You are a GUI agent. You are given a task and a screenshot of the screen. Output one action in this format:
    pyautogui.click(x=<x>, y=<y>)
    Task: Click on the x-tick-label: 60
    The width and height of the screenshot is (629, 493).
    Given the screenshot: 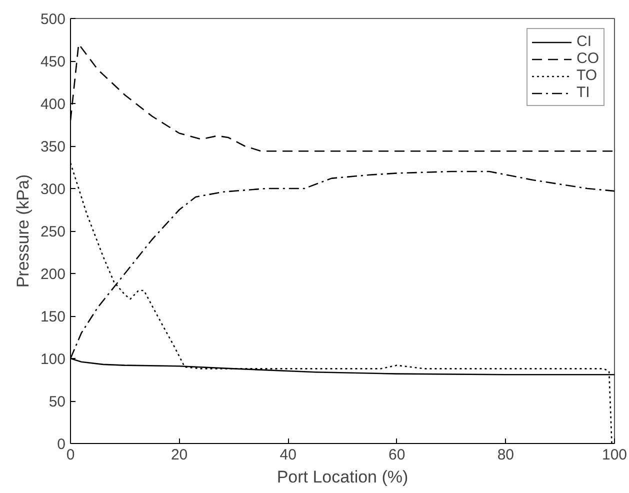 What is the action you would take?
    pyautogui.click(x=397, y=455)
    